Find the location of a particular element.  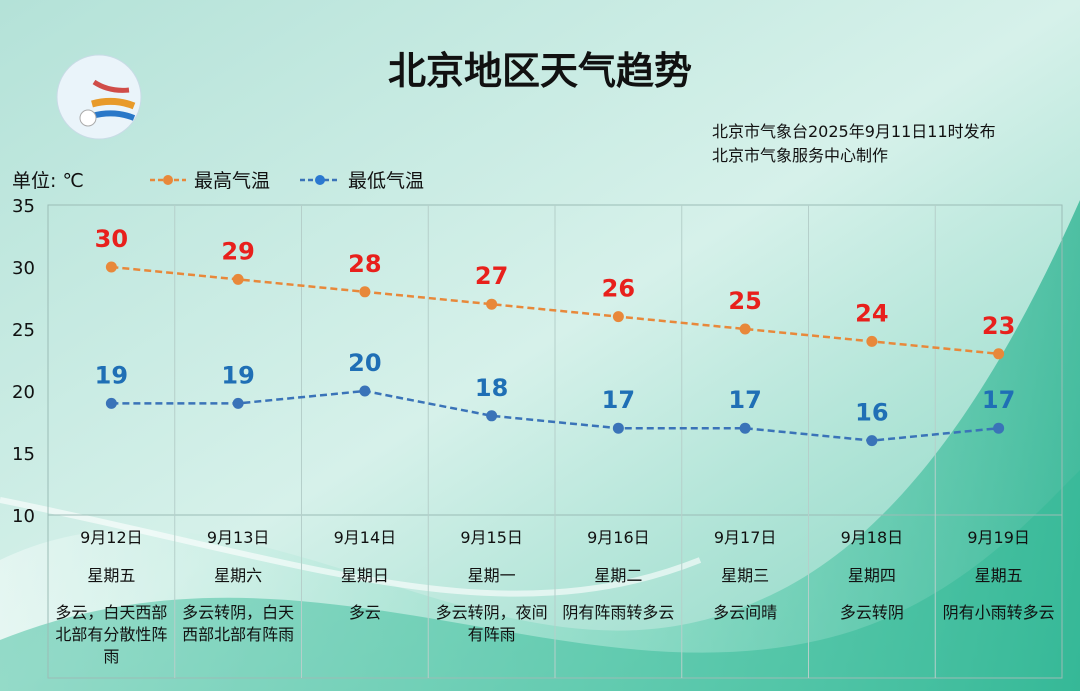

data-label-high: 28 is located at coordinates (364, 264).